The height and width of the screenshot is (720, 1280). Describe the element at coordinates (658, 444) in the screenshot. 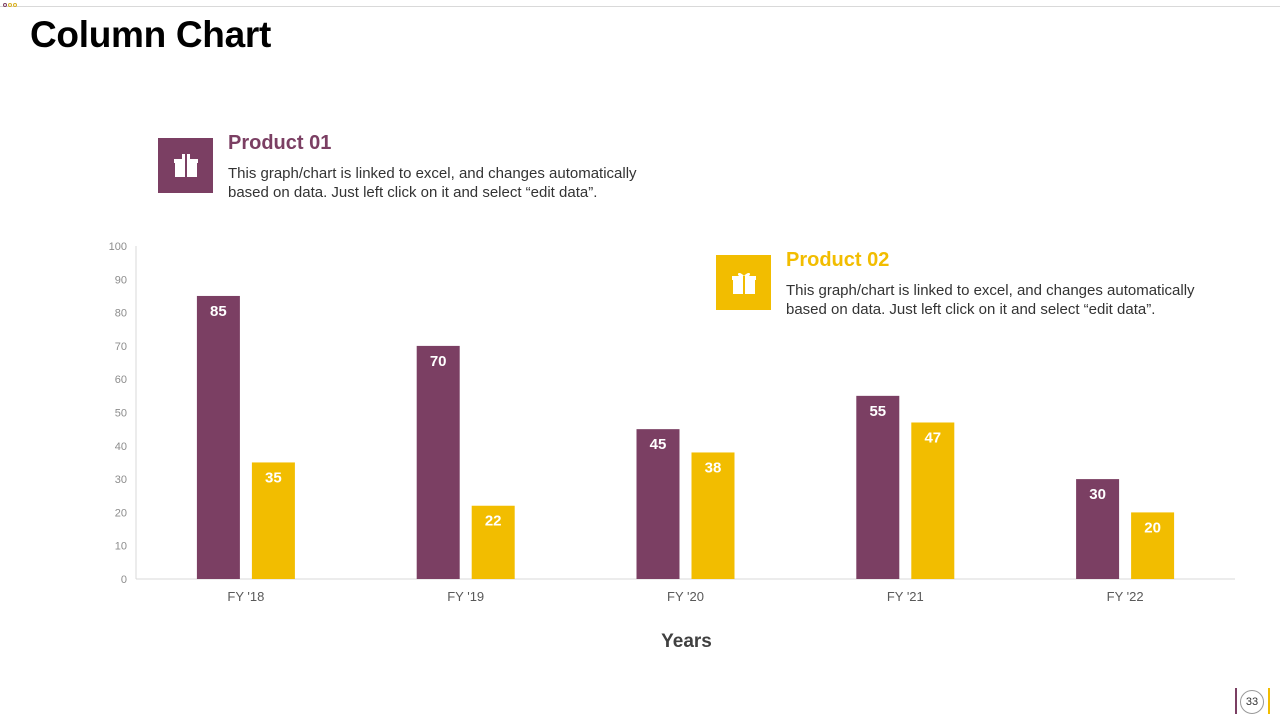

I see `data-label: 45` at that location.